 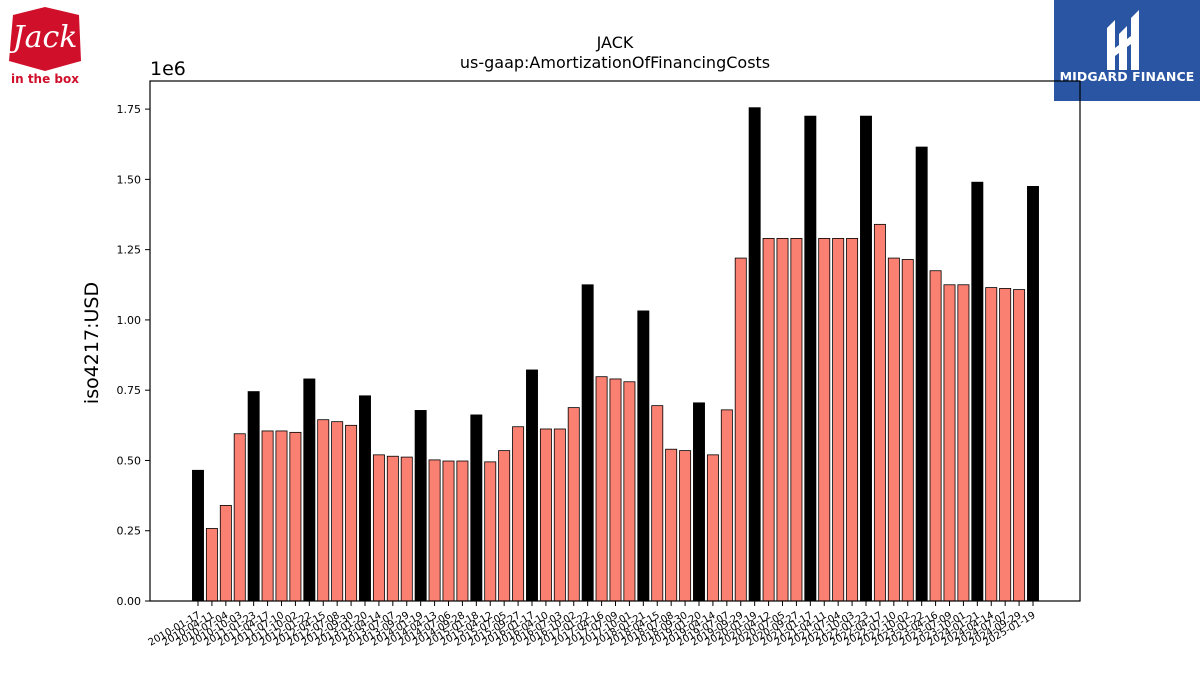 What do you see at coordinates (133, 355) in the screenshot?
I see `y-axis-ticks: 0.00 0.25 0.50 0.75 1.00 1.25 1.50 1.75` at bounding box center [133, 355].